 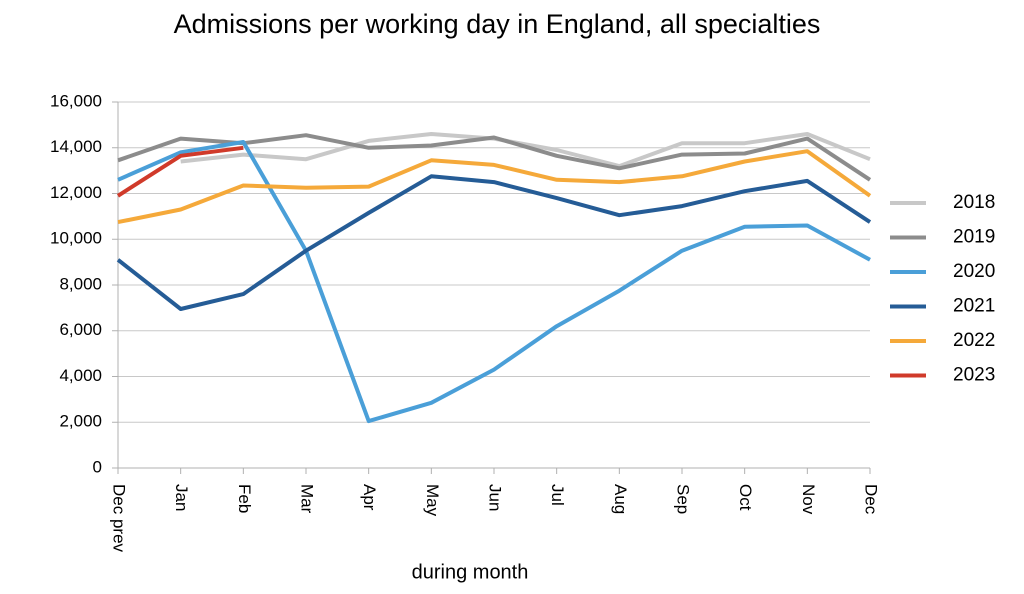 I want to click on y-tick-label: 16,000, so click(x=76, y=100).